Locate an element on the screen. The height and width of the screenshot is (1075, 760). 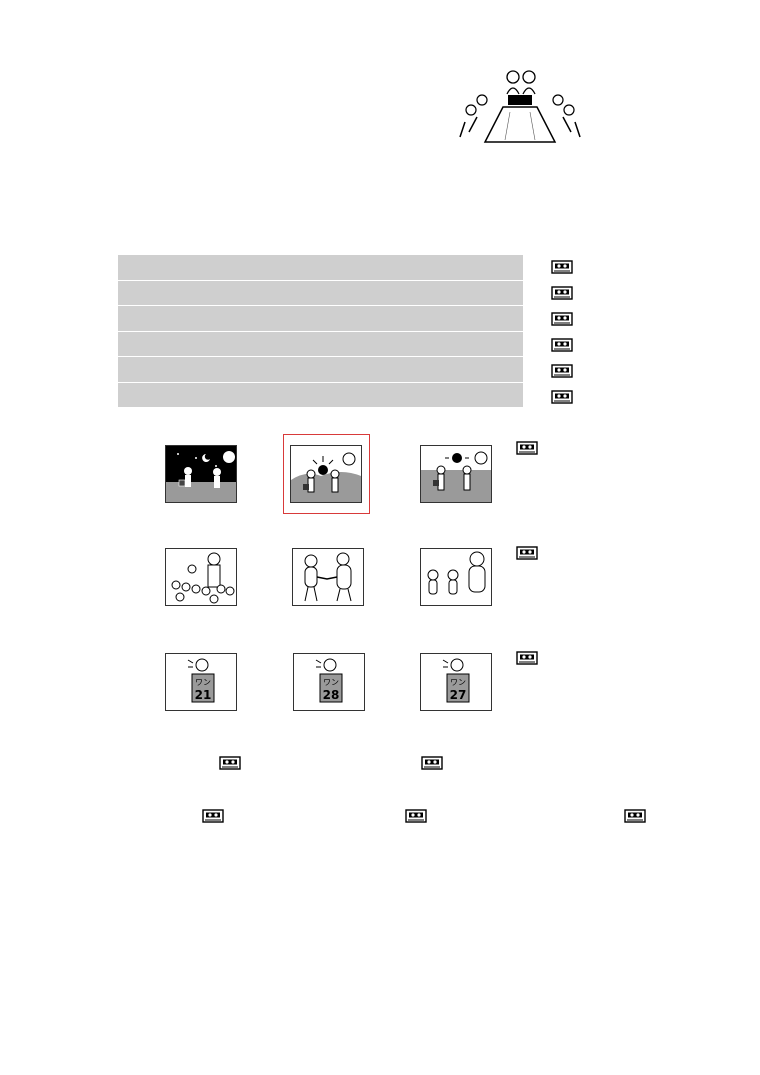
sign-picture: ワン 27 is located at coordinates (456, 682).